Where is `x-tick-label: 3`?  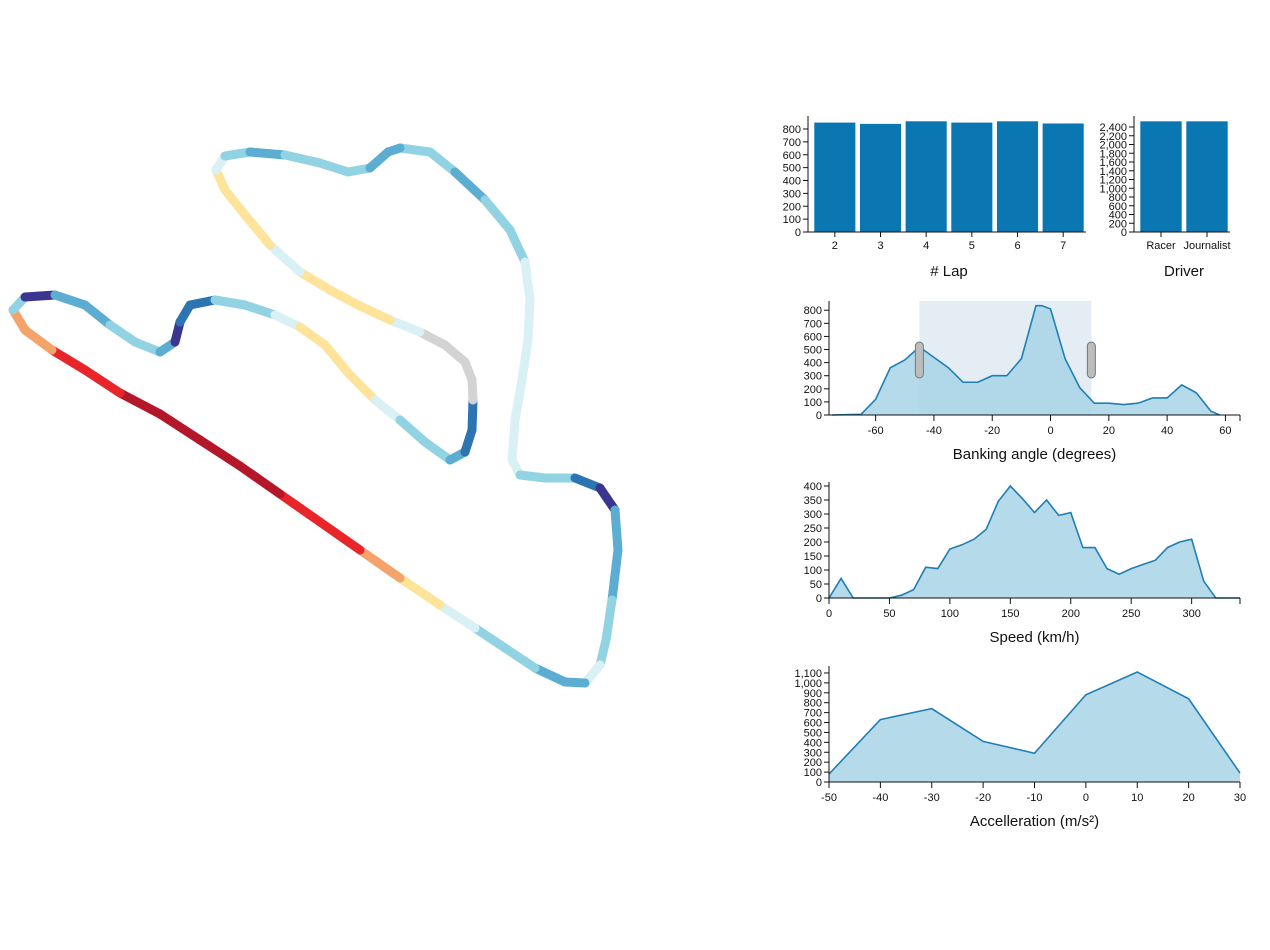
x-tick-label: 3 is located at coordinates (880, 246).